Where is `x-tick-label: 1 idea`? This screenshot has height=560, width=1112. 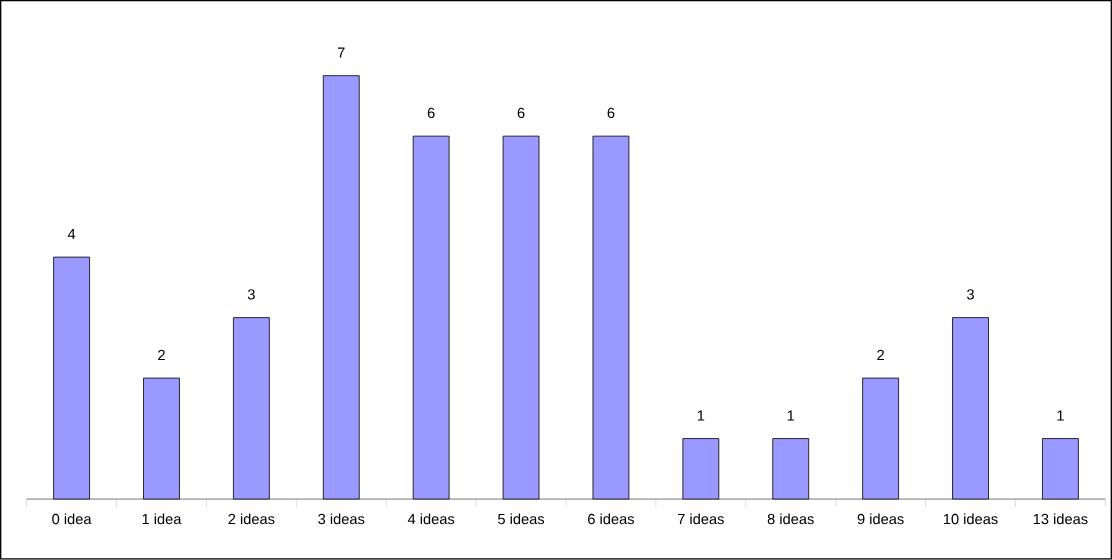 x-tick-label: 1 idea is located at coordinates (162, 519).